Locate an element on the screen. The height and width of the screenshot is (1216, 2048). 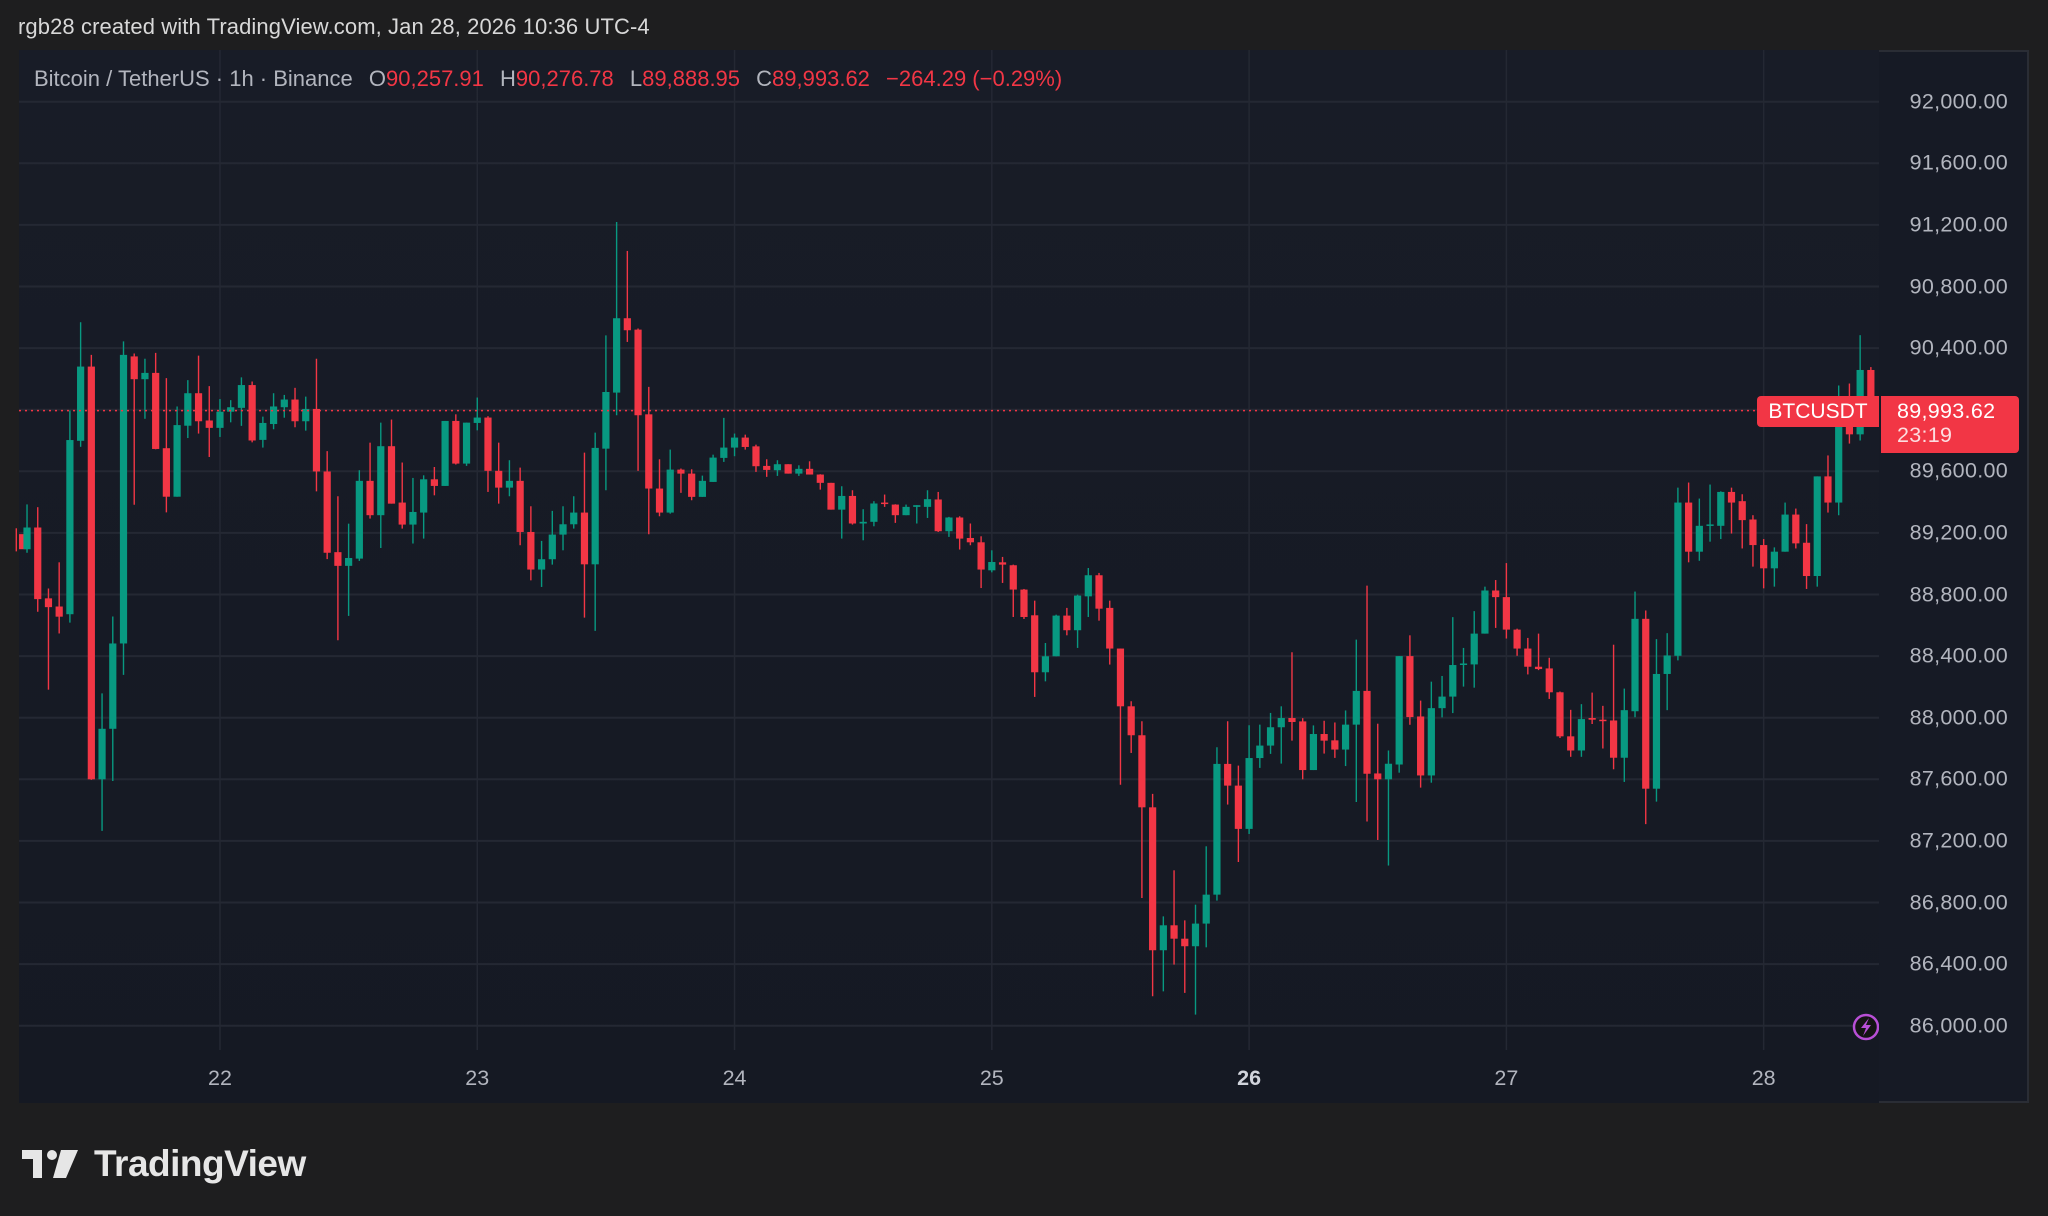
open-label: O is located at coordinates (377, 78).